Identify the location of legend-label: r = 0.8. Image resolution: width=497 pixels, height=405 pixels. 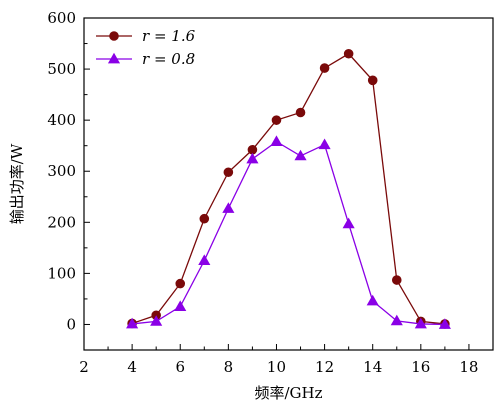
(168, 59).